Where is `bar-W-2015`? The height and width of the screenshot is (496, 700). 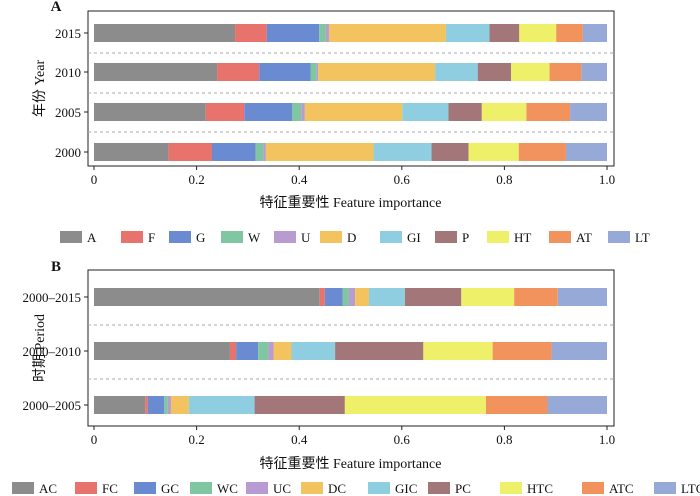
bar-W-2015 is located at coordinates (322, 33).